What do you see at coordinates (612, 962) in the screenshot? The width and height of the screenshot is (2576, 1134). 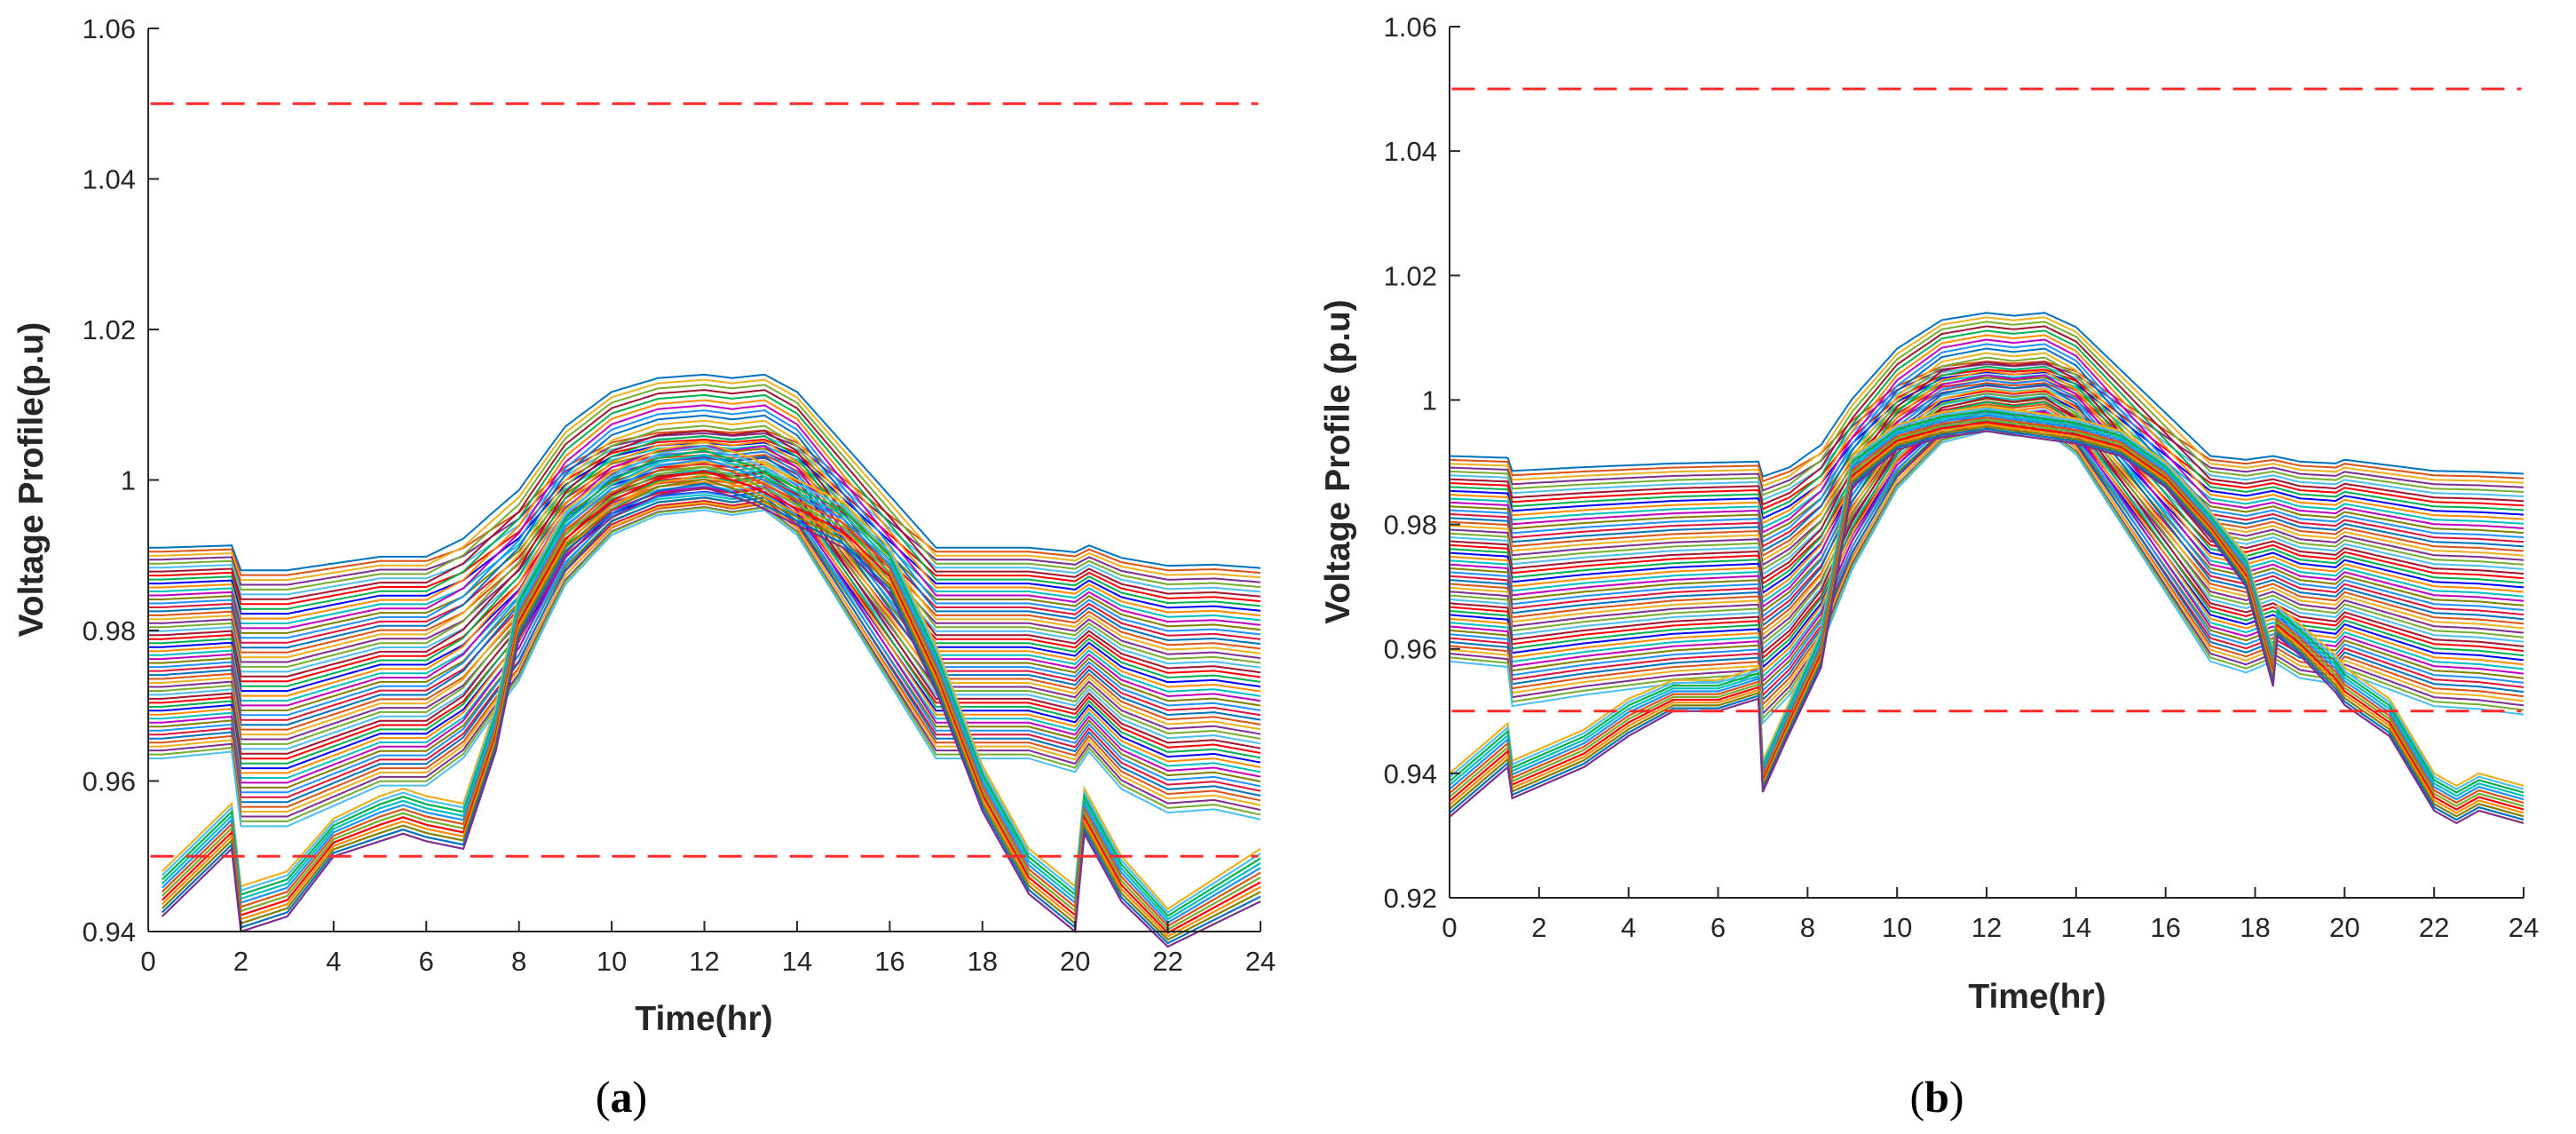 I see `x-tick-label: 10` at bounding box center [612, 962].